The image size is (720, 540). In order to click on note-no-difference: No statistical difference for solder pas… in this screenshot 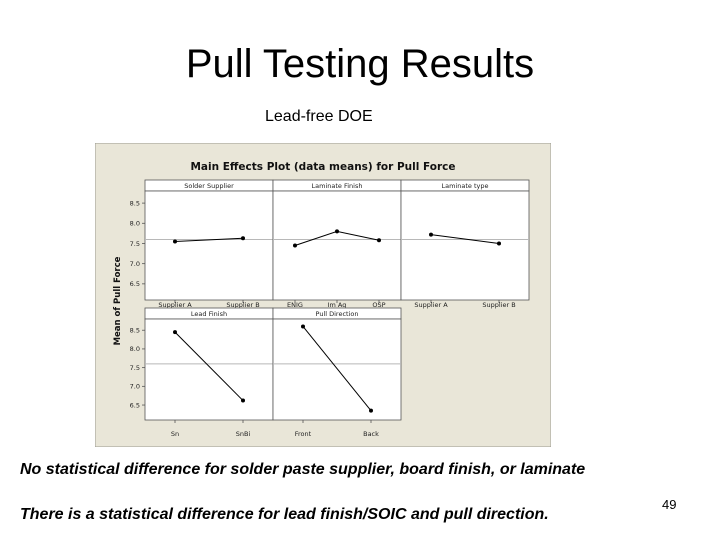, I will do `click(303, 469)`.